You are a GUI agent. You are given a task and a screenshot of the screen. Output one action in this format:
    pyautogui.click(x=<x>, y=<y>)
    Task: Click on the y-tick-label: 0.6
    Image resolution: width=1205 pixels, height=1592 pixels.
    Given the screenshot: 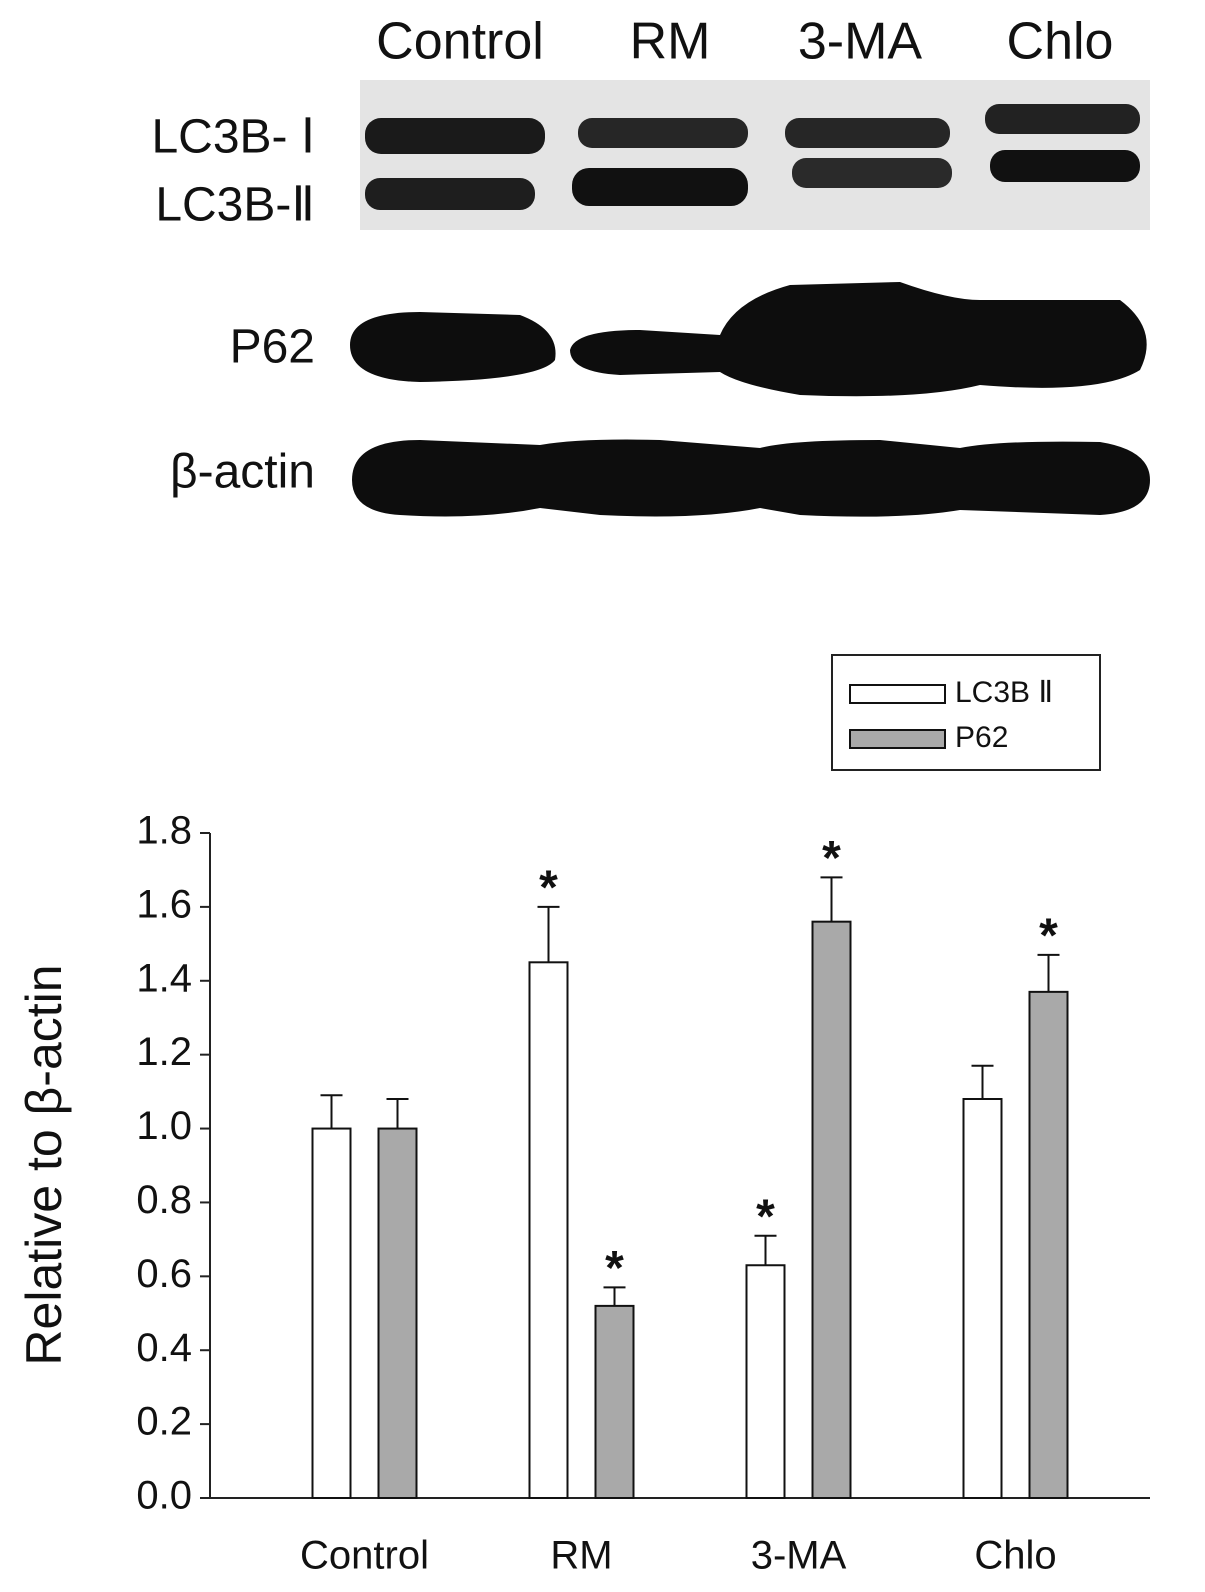 What is the action you would take?
    pyautogui.click(x=164, y=1274)
    